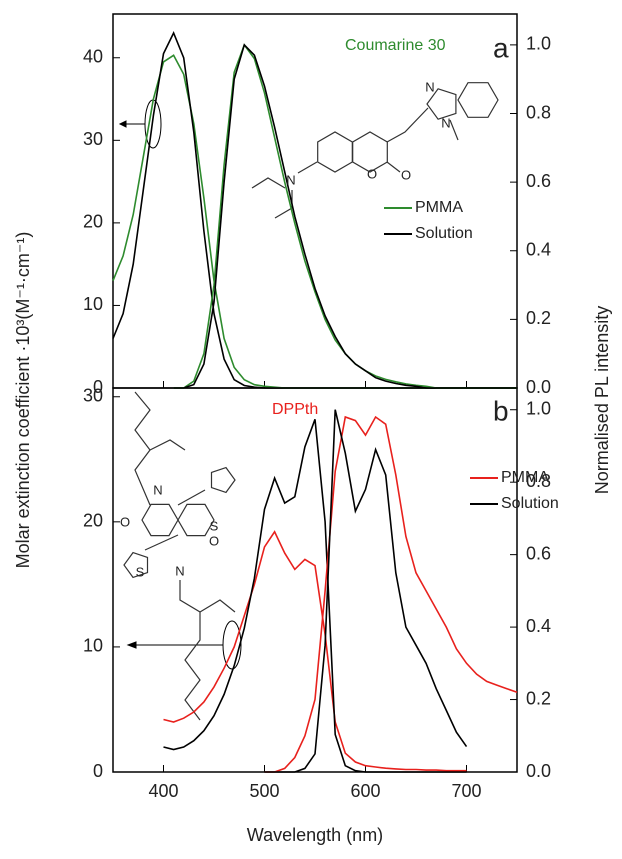 Image resolution: width=622 pixels, height=859 pixels. What do you see at coordinates (466, 791) in the screenshot?
I see `x-tick-label: 700` at bounding box center [466, 791].